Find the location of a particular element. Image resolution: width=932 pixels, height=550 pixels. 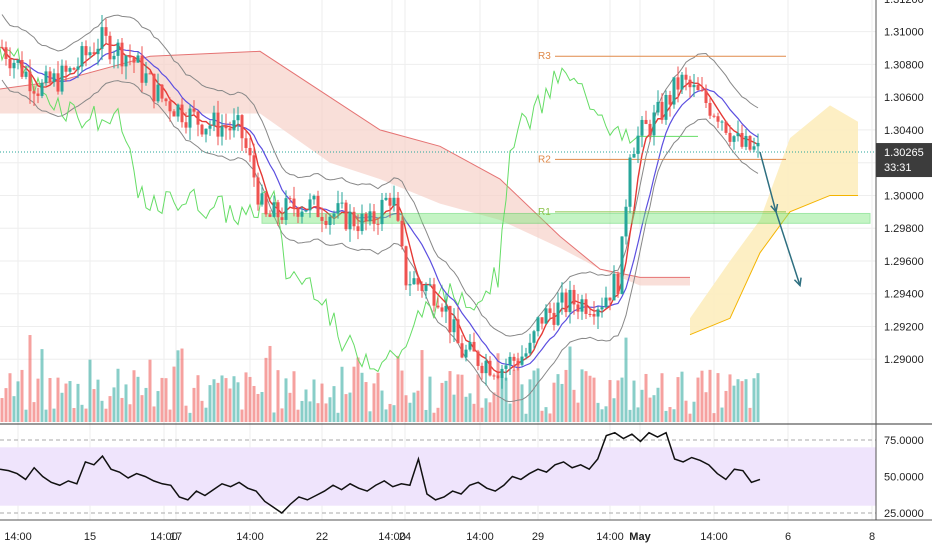

time-tick-2: 14:00 is located at coordinates (164, 537).